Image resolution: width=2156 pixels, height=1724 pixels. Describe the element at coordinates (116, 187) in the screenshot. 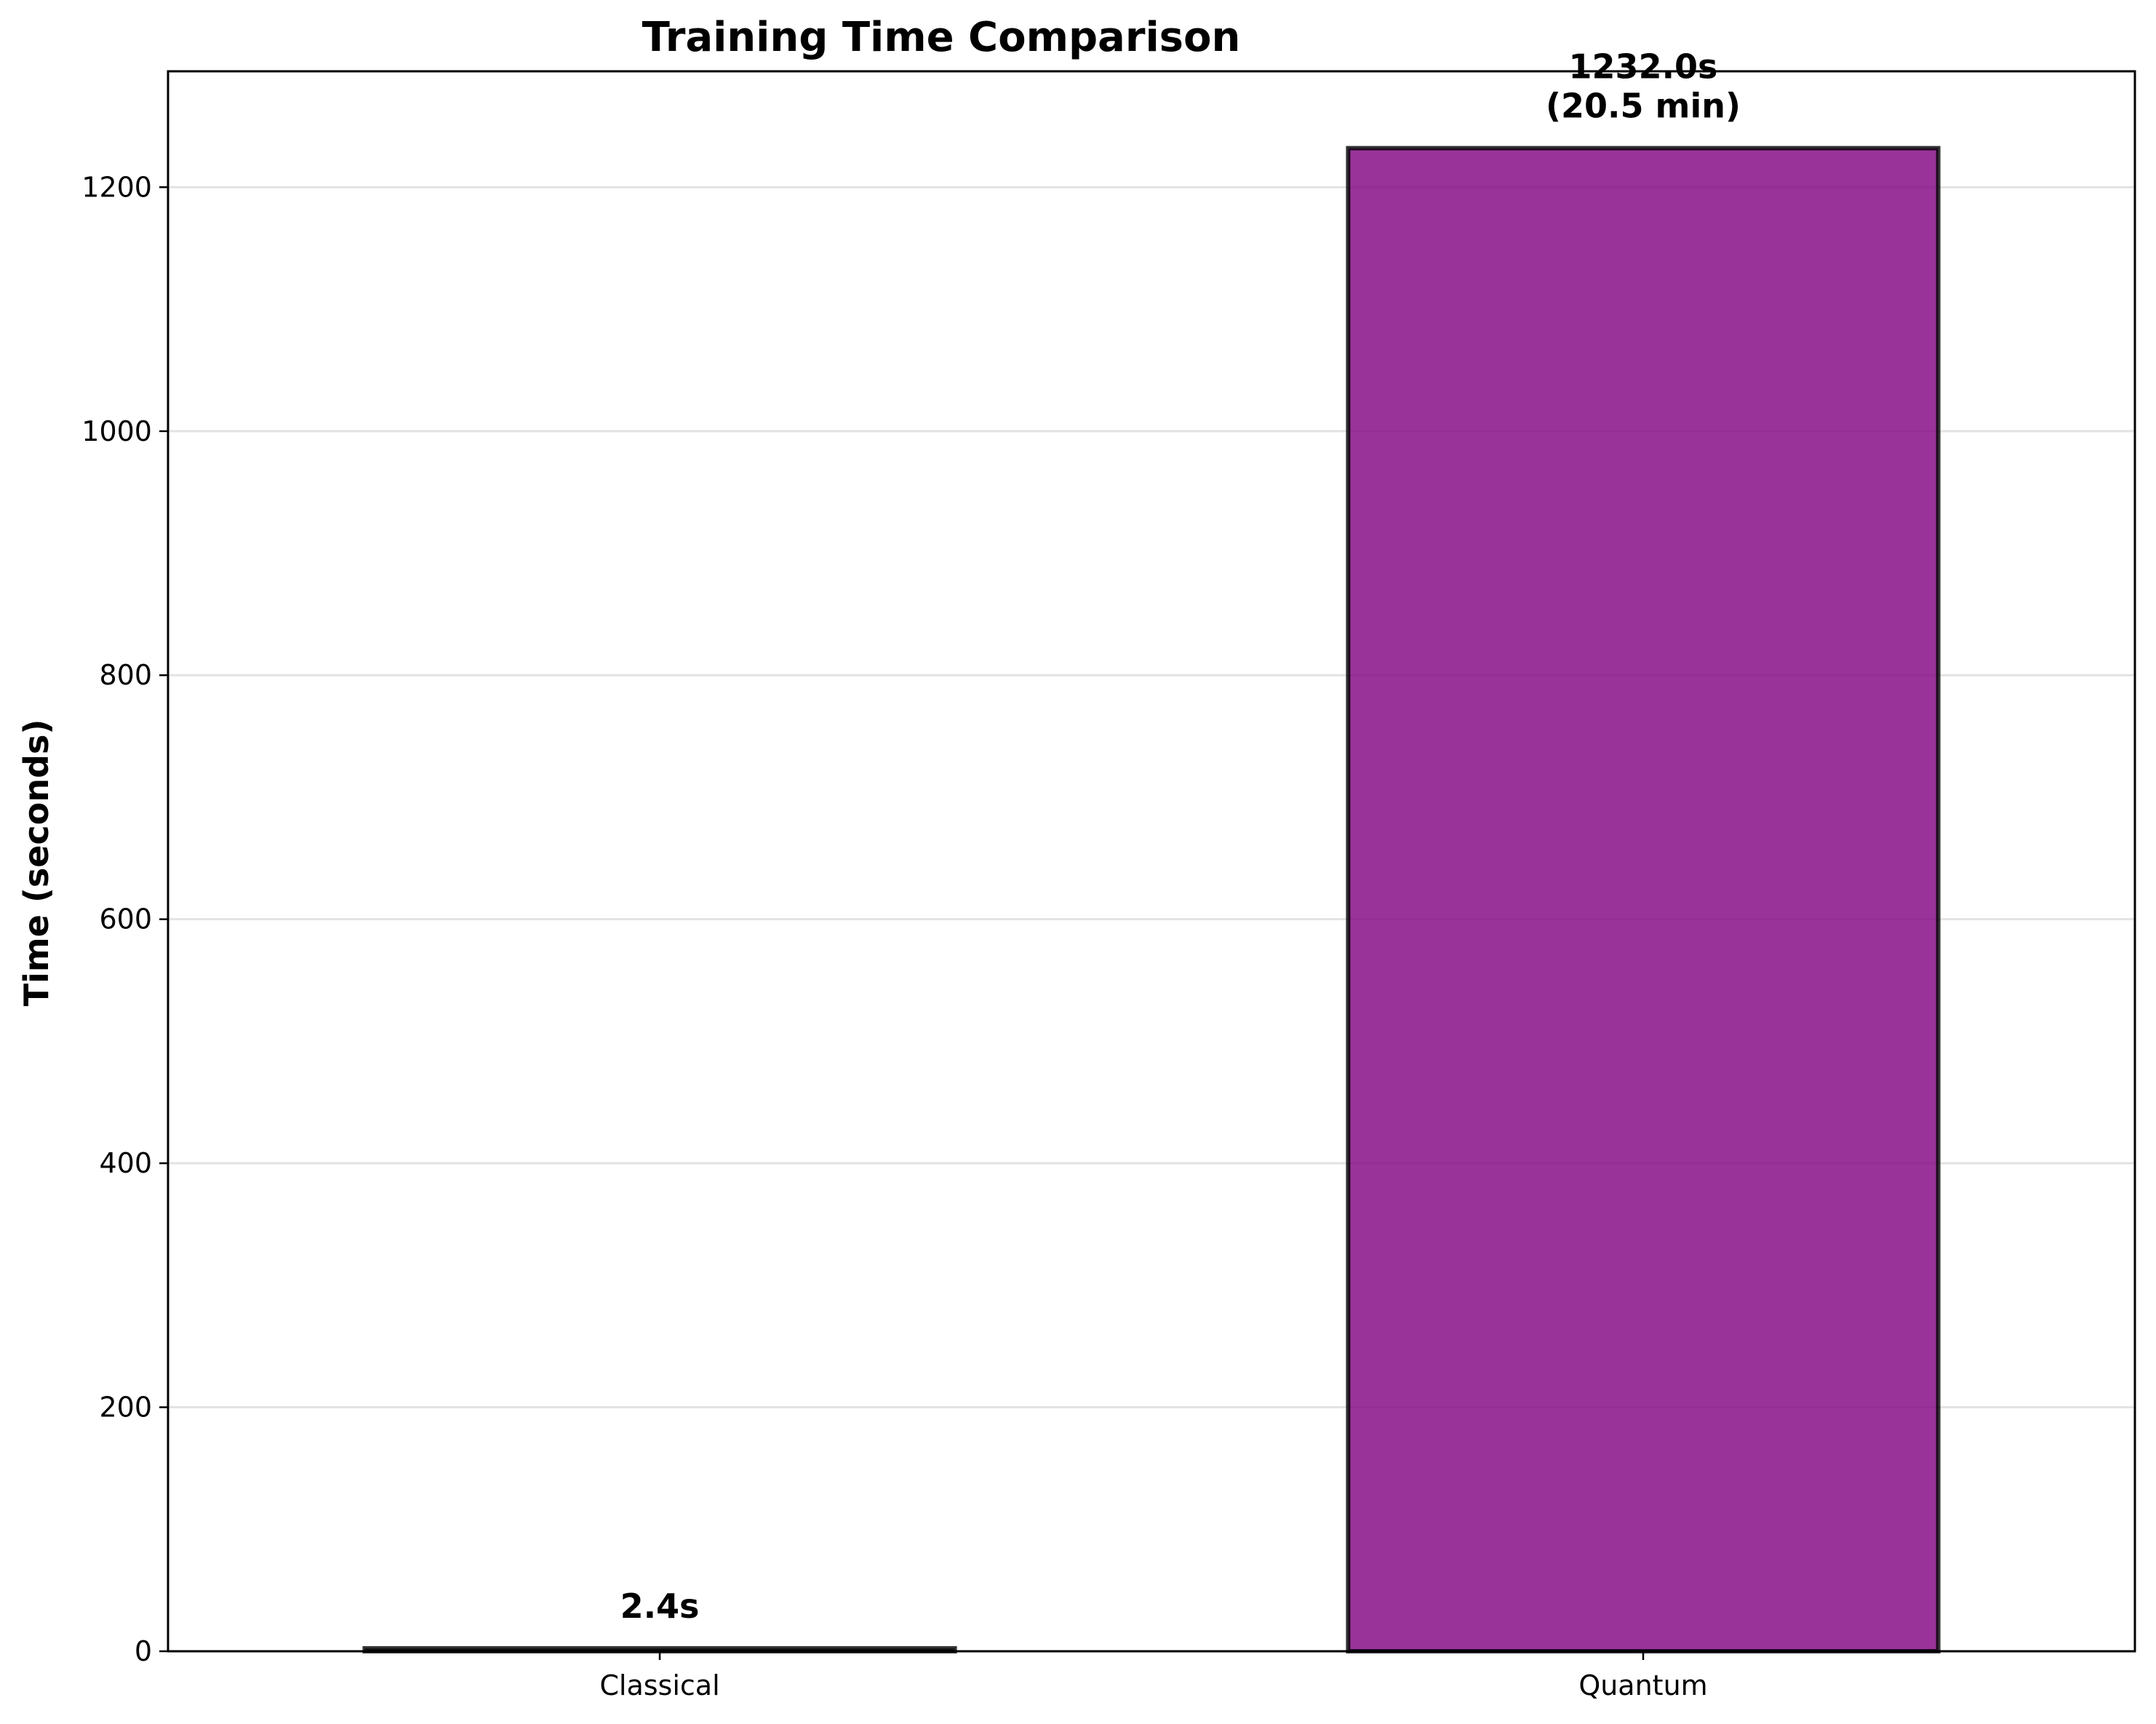

I see `y-tick-label: 1200` at that location.